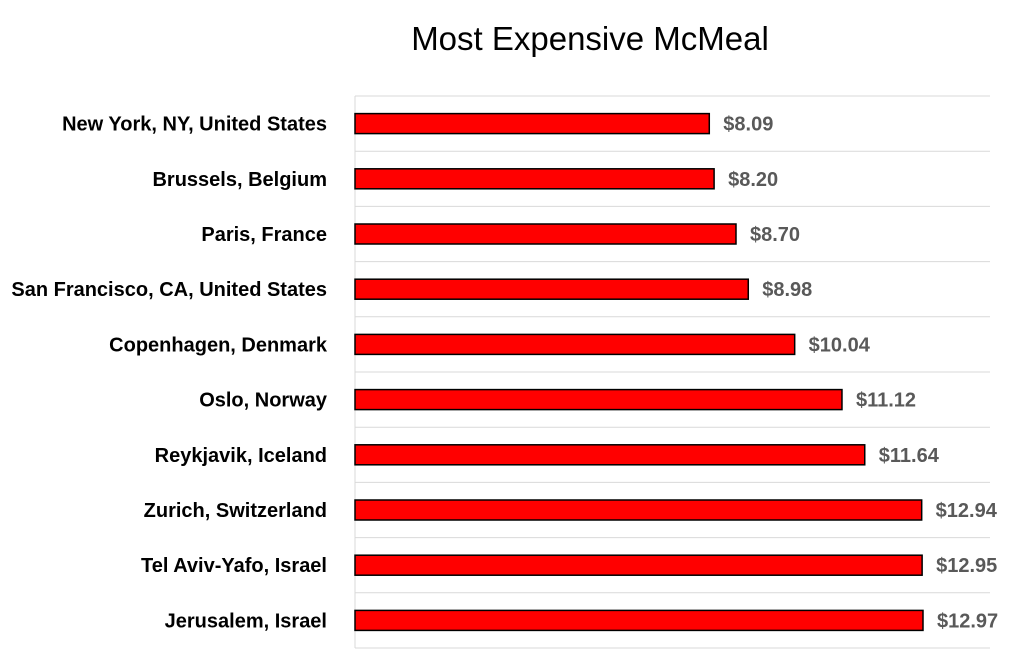  What do you see at coordinates (264, 235) in the screenshot?
I see `category-label: Paris, France` at bounding box center [264, 235].